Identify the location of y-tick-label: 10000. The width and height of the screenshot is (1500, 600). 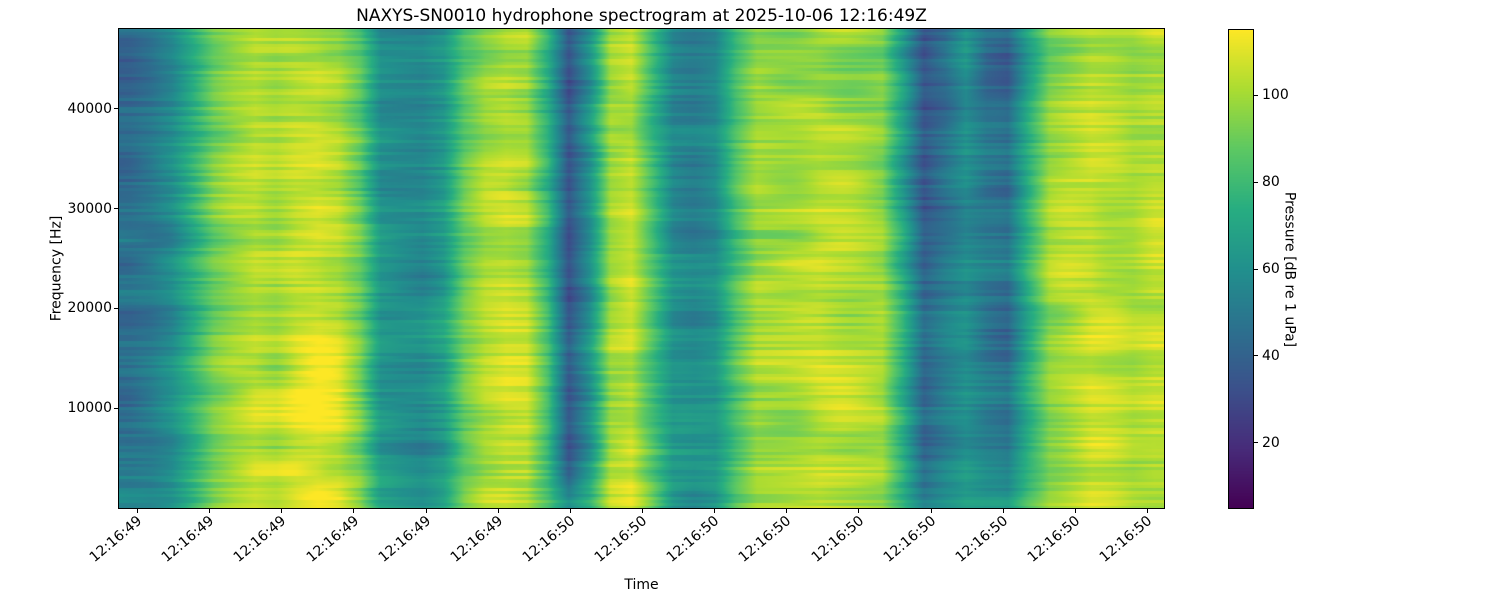
(89, 408).